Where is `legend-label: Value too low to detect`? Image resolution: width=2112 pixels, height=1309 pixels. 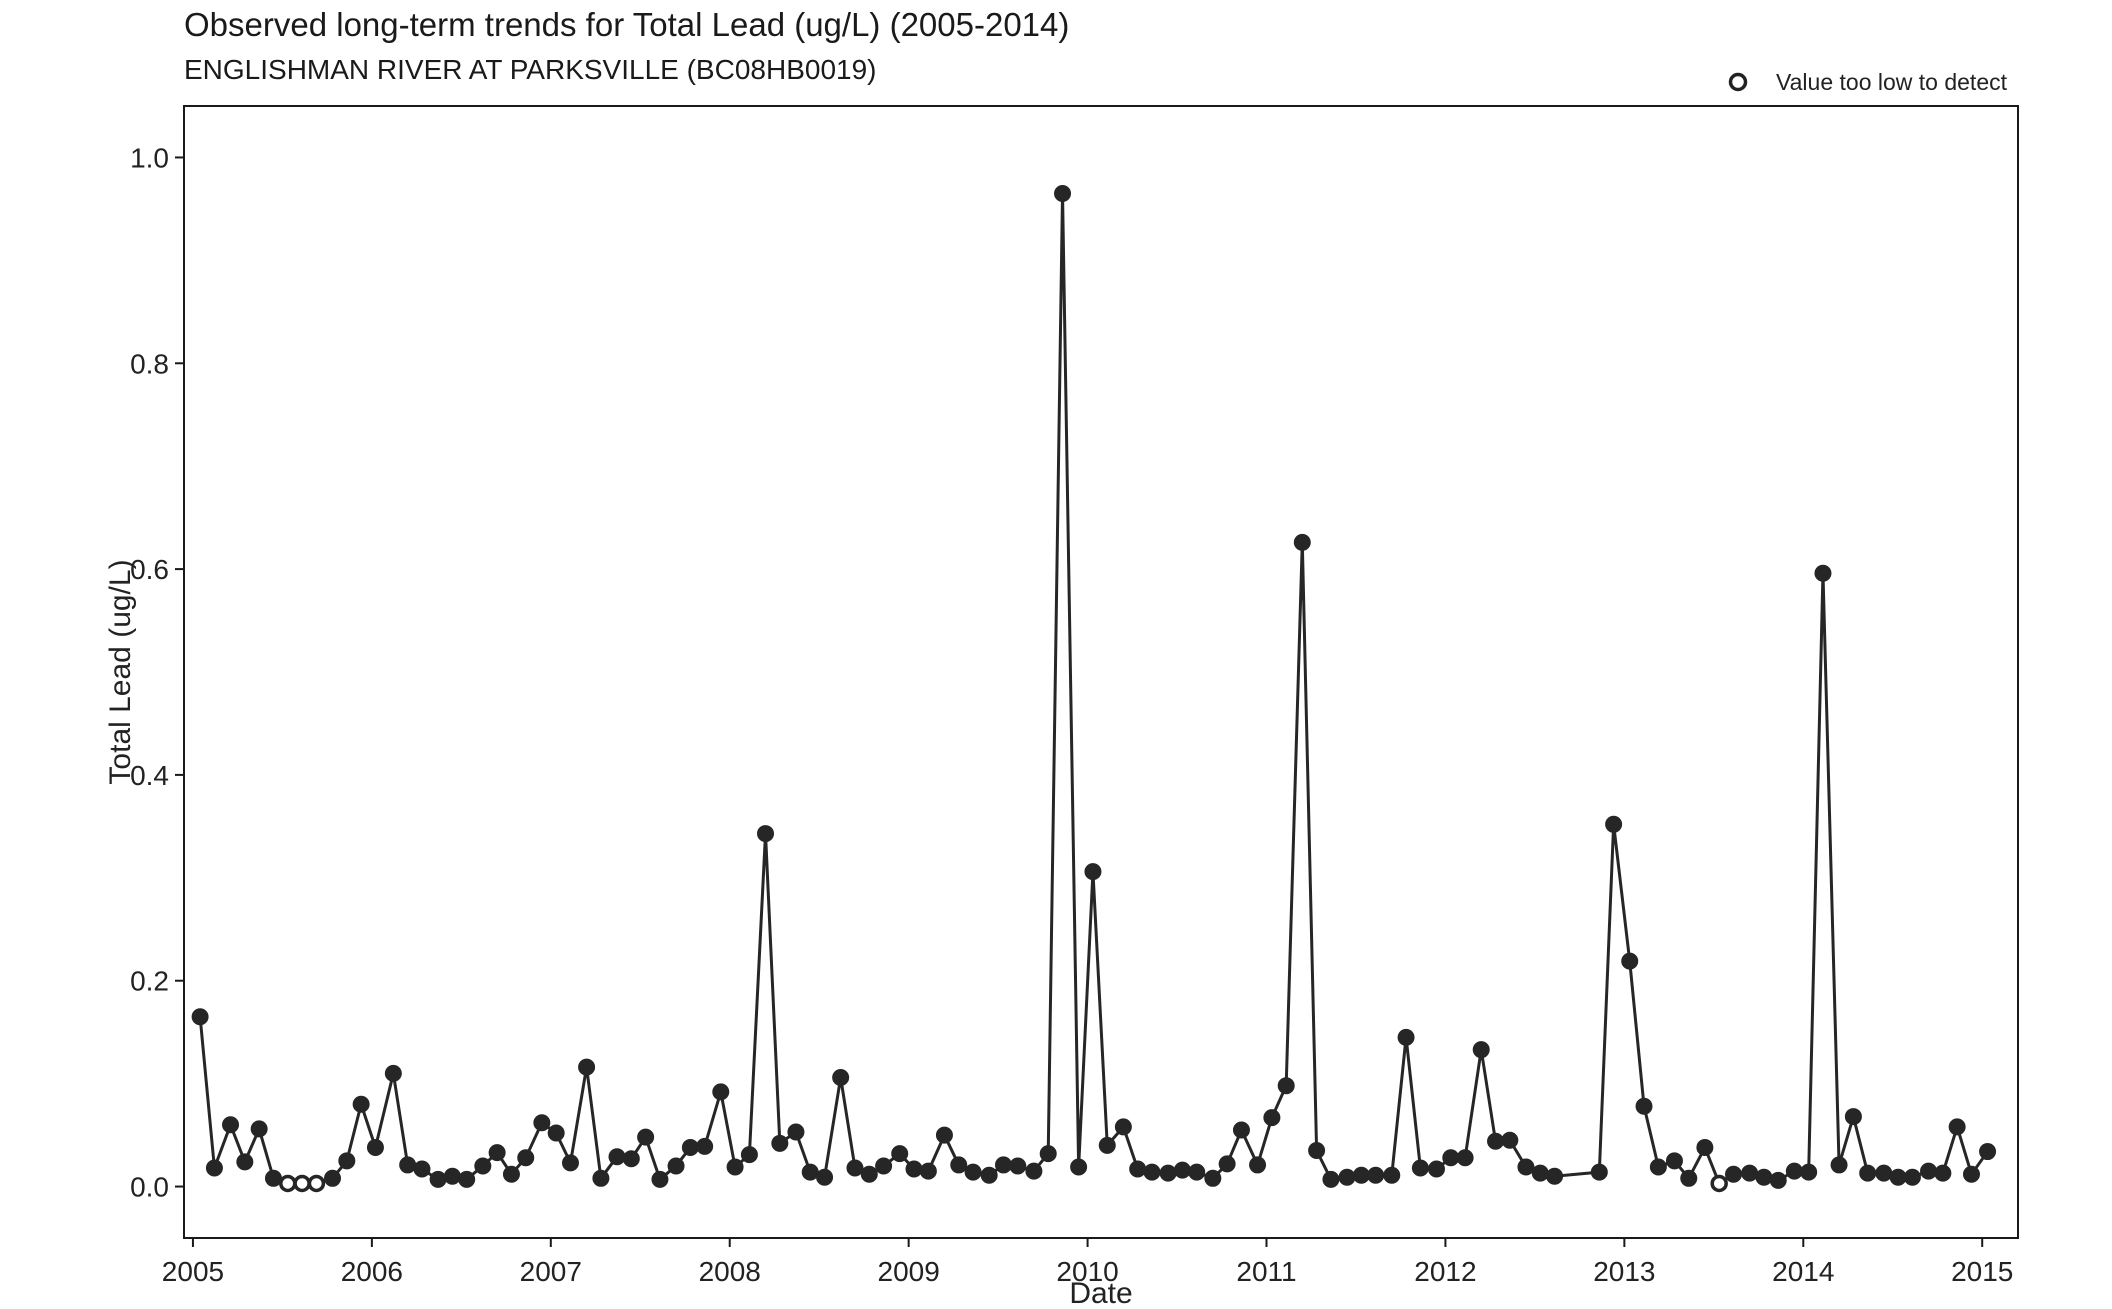
legend-label: Value too low to detect is located at coordinates (1892, 82).